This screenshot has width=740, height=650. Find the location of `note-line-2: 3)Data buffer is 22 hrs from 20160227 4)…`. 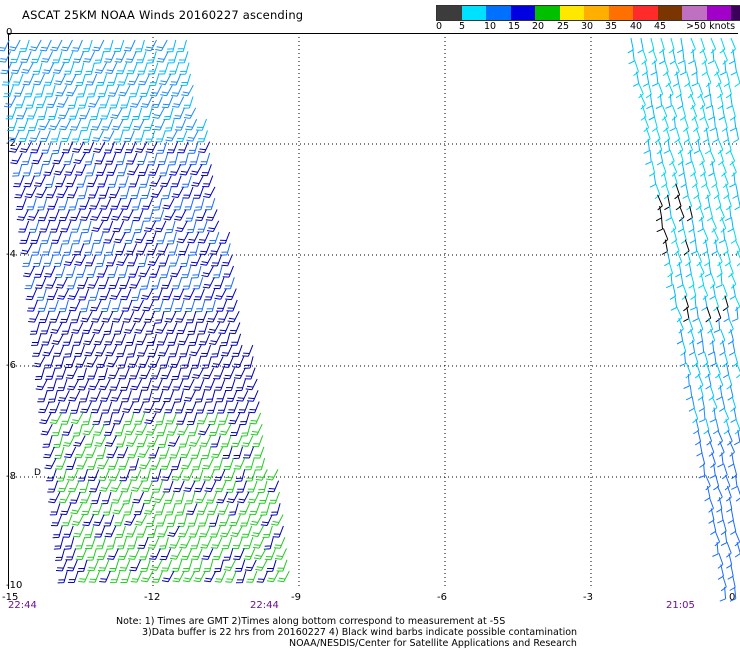

note-line-2: 3)Data buffer is 22 hrs from 20160227 4)… is located at coordinates (360, 632).